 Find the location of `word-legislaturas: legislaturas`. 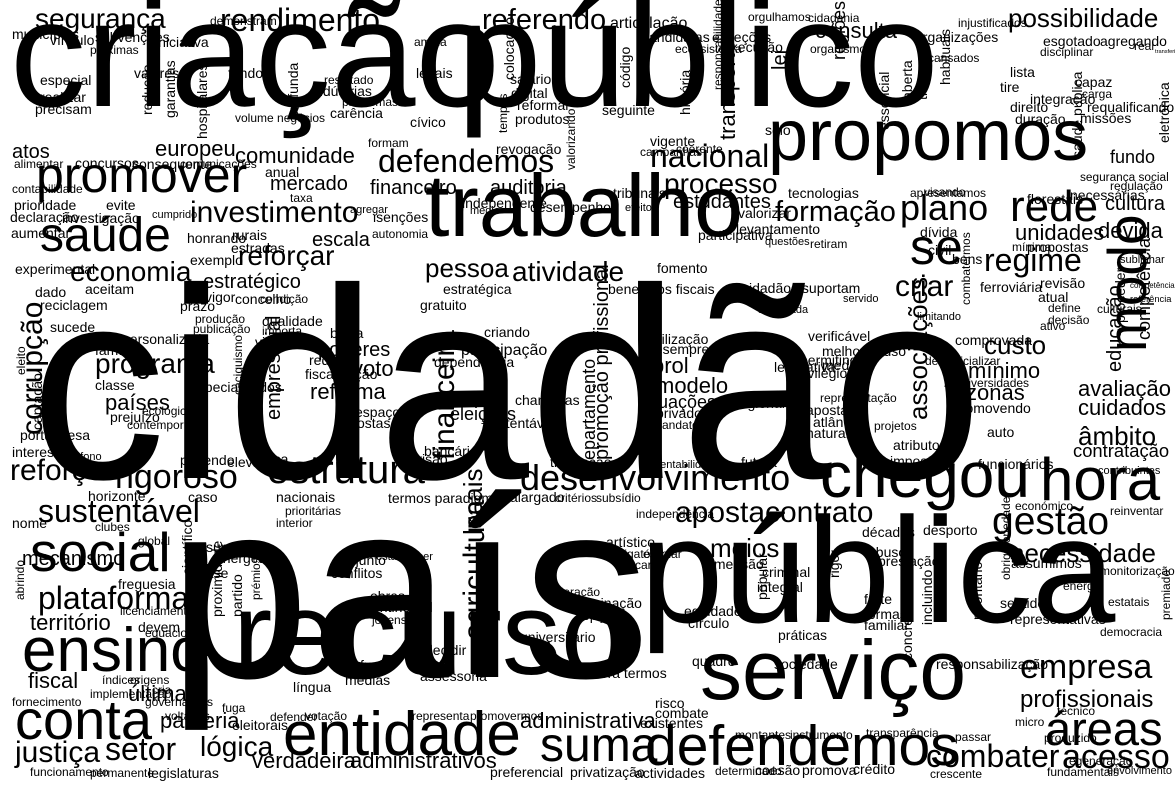

word-legislaturas: legislaturas is located at coordinates (183, 773).